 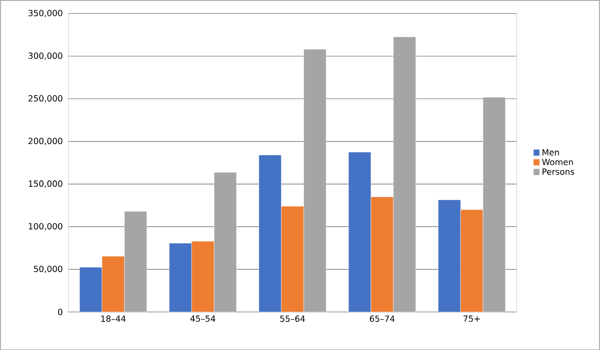 What do you see at coordinates (45, 56) in the screenshot?
I see `y-tick-label: 300,000` at bounding box center [45, 56].